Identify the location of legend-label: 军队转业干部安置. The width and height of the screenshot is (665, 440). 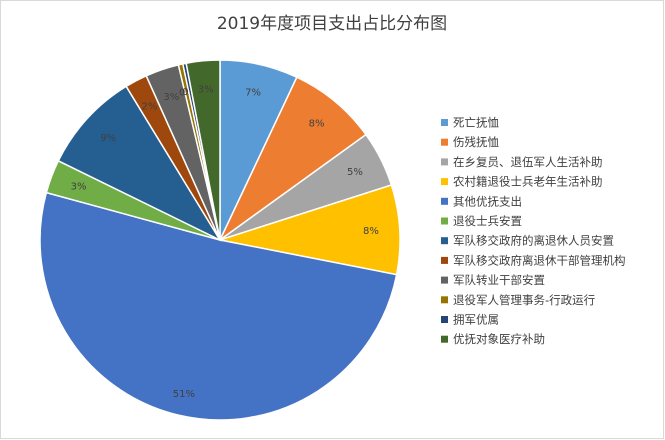
(499, 280).